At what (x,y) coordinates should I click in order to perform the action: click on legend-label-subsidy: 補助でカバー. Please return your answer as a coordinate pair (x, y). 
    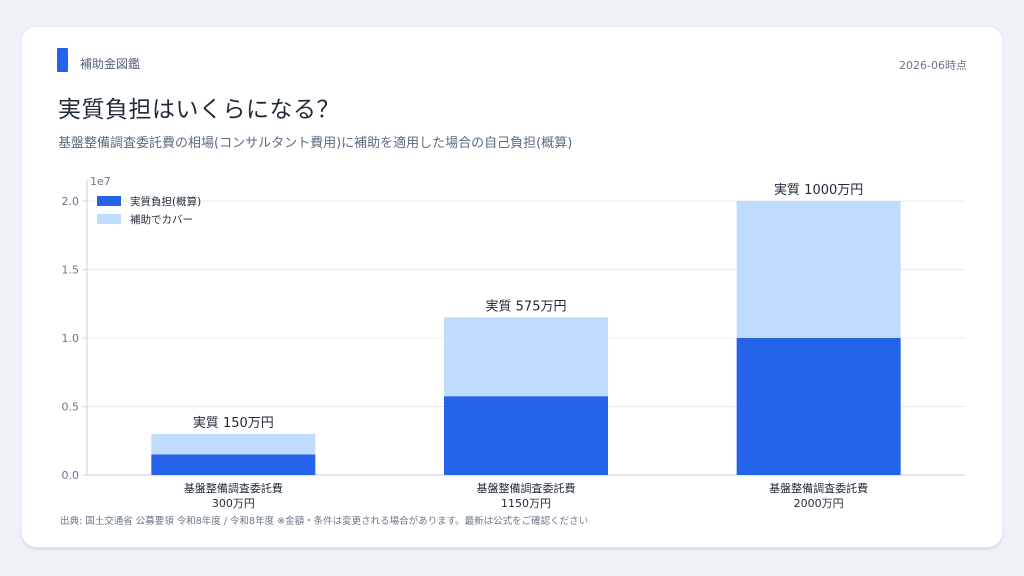
    Looking at the image, I should click on (161, 219).